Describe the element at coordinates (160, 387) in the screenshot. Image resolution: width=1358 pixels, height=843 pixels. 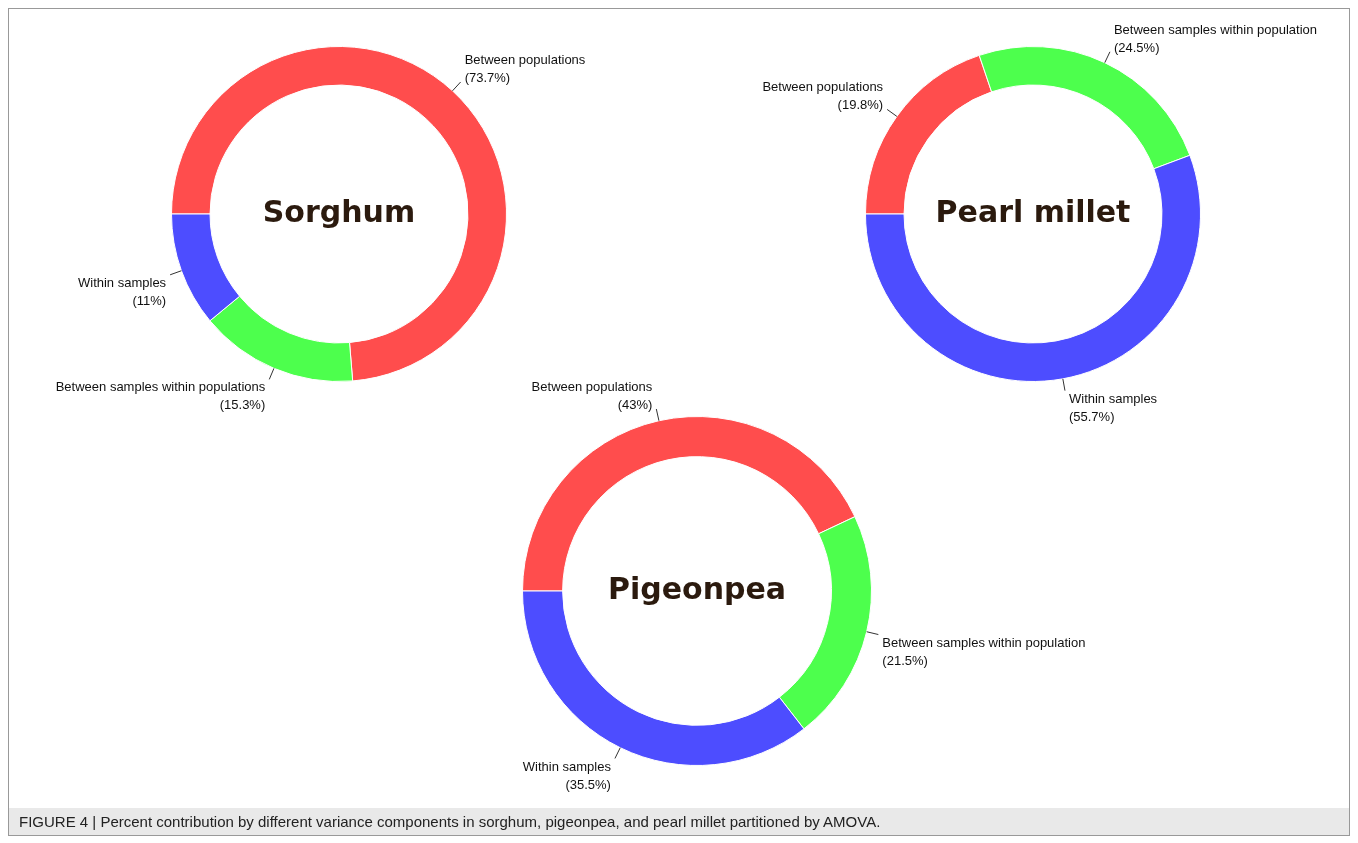
I see `slice-label: Between samples within populations` at that location.